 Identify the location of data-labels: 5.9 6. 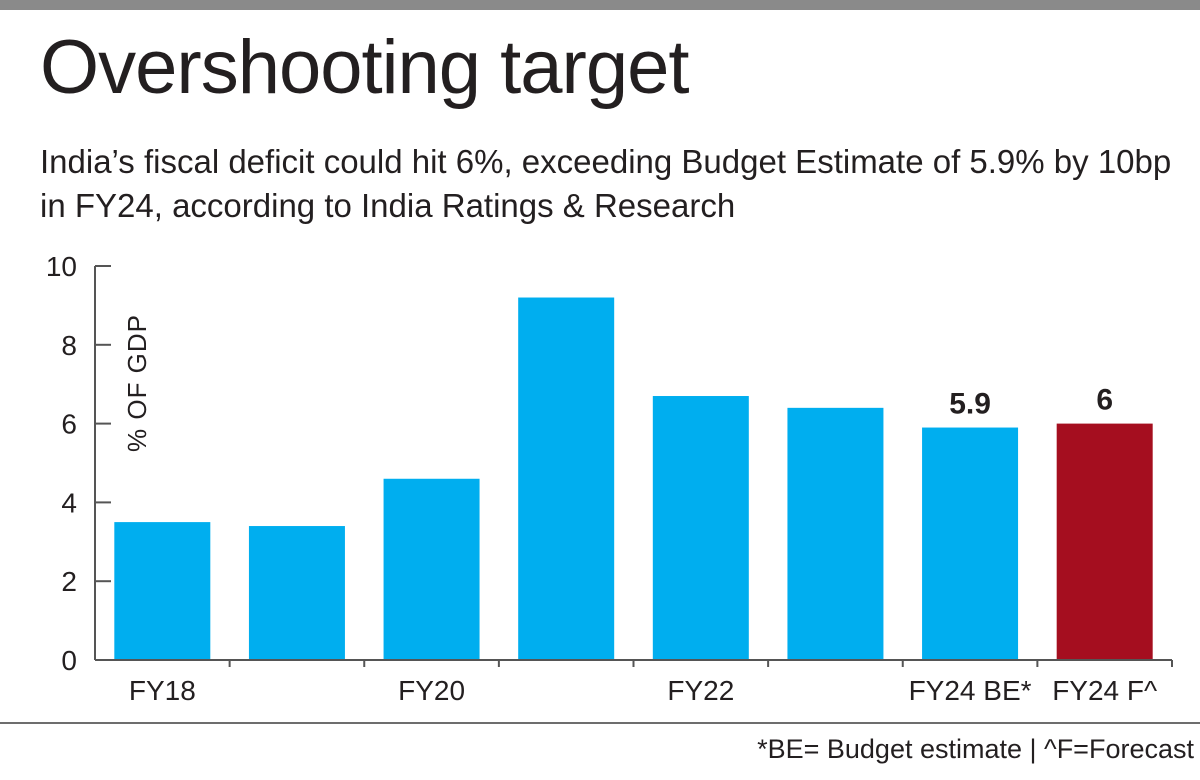
(1031, 402).